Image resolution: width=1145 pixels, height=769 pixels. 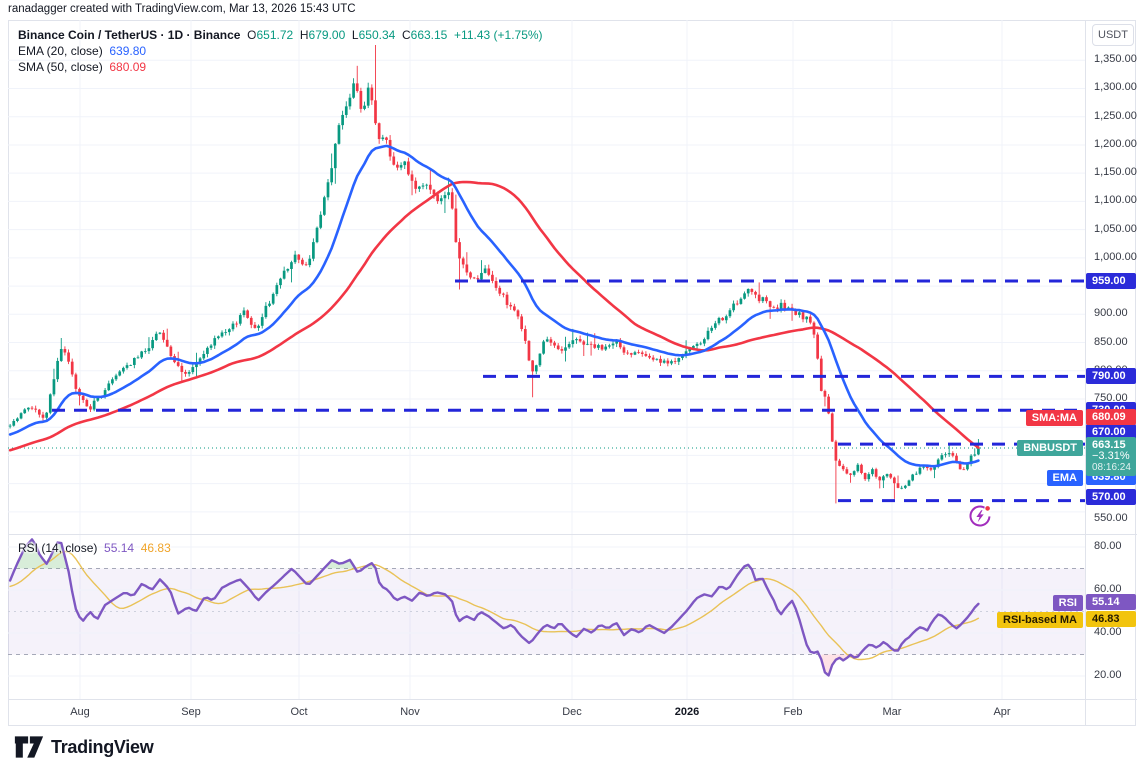 I want to click on price-tick-label: 1,100.00, so click(x=1115, y=200).